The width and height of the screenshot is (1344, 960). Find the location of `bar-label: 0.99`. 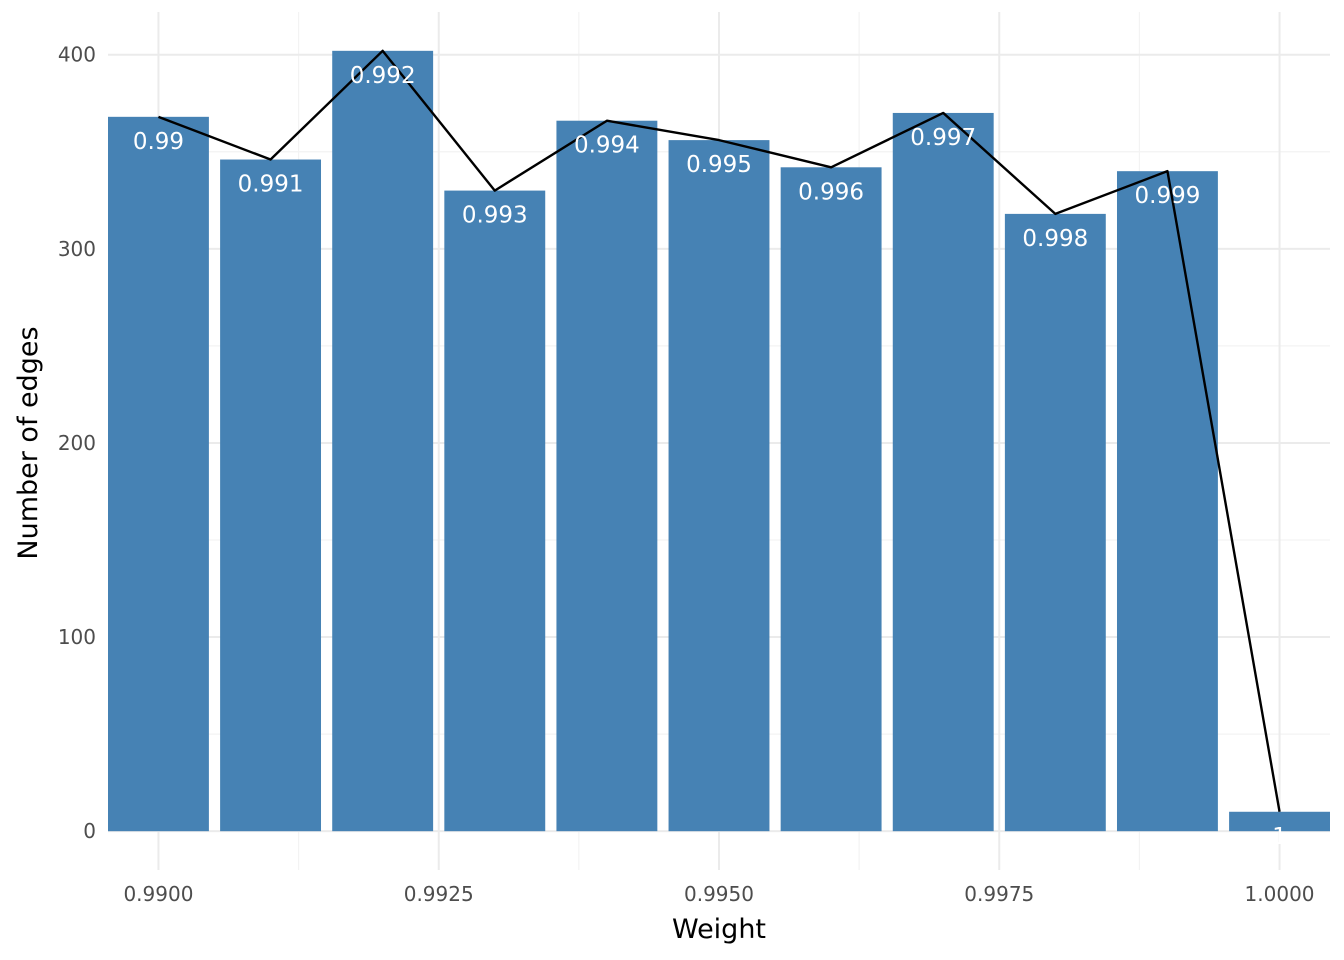

bar-label: 0.99 is located at coordinates (158, 142).